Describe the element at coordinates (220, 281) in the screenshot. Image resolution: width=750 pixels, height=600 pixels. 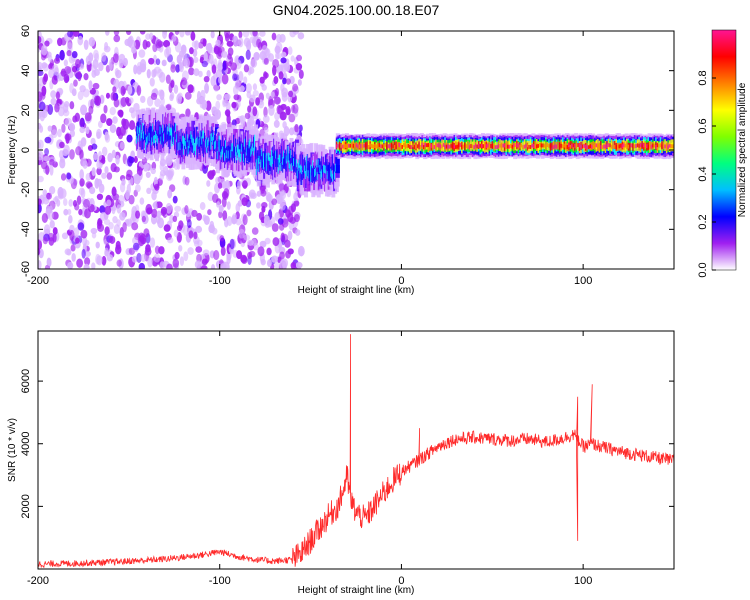
I see `spectrogram-xtick-label: -100` at that location.